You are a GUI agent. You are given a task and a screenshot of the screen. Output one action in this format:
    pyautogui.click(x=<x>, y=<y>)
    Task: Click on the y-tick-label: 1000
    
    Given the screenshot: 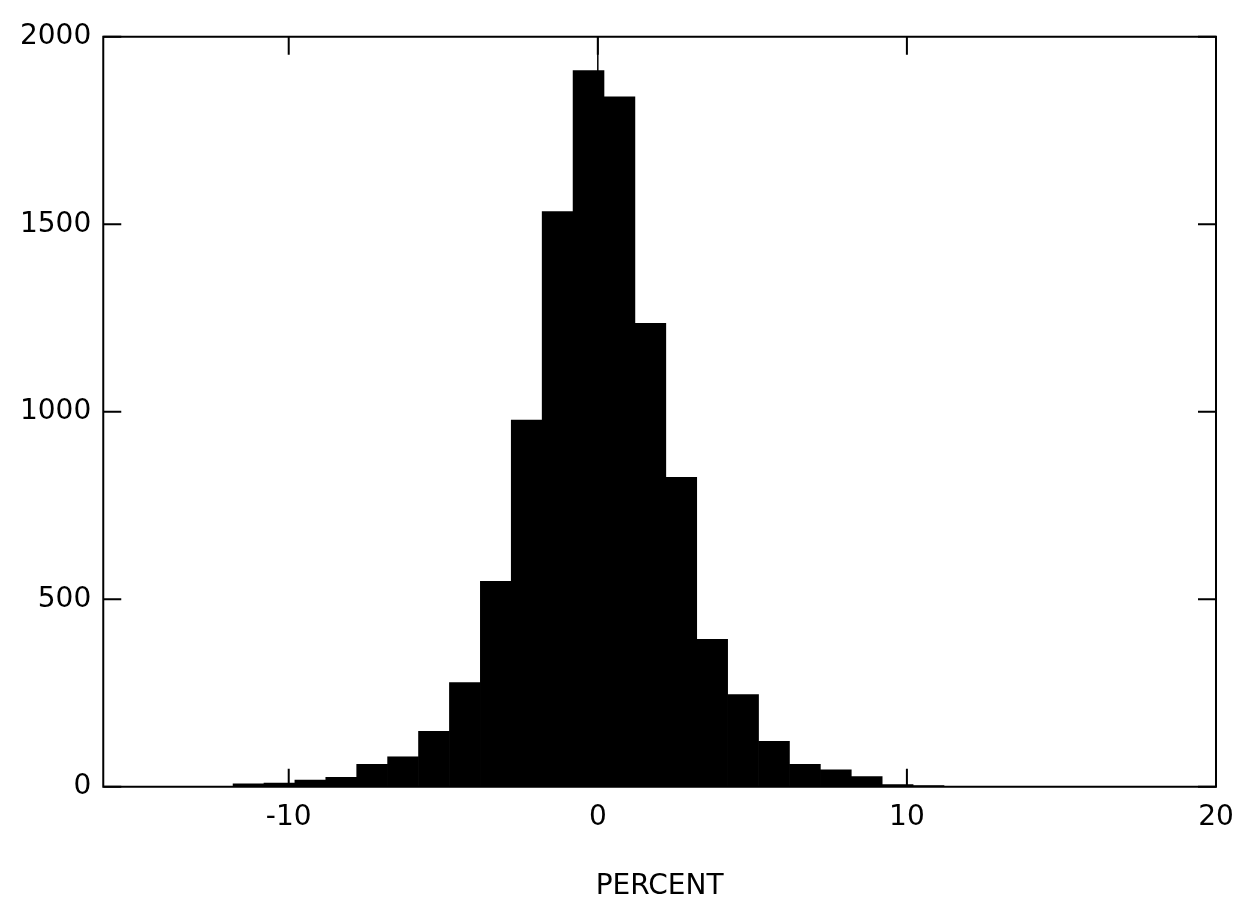 What is the action you would take?
    pyautogui.click(x=55, y=410)
    